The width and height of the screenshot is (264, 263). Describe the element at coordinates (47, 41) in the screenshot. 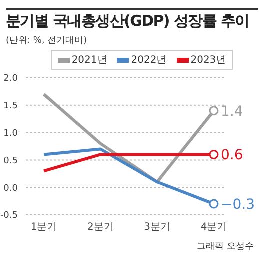

I see `chart-subtitle: (단위: %, 전기대비)` at that location.